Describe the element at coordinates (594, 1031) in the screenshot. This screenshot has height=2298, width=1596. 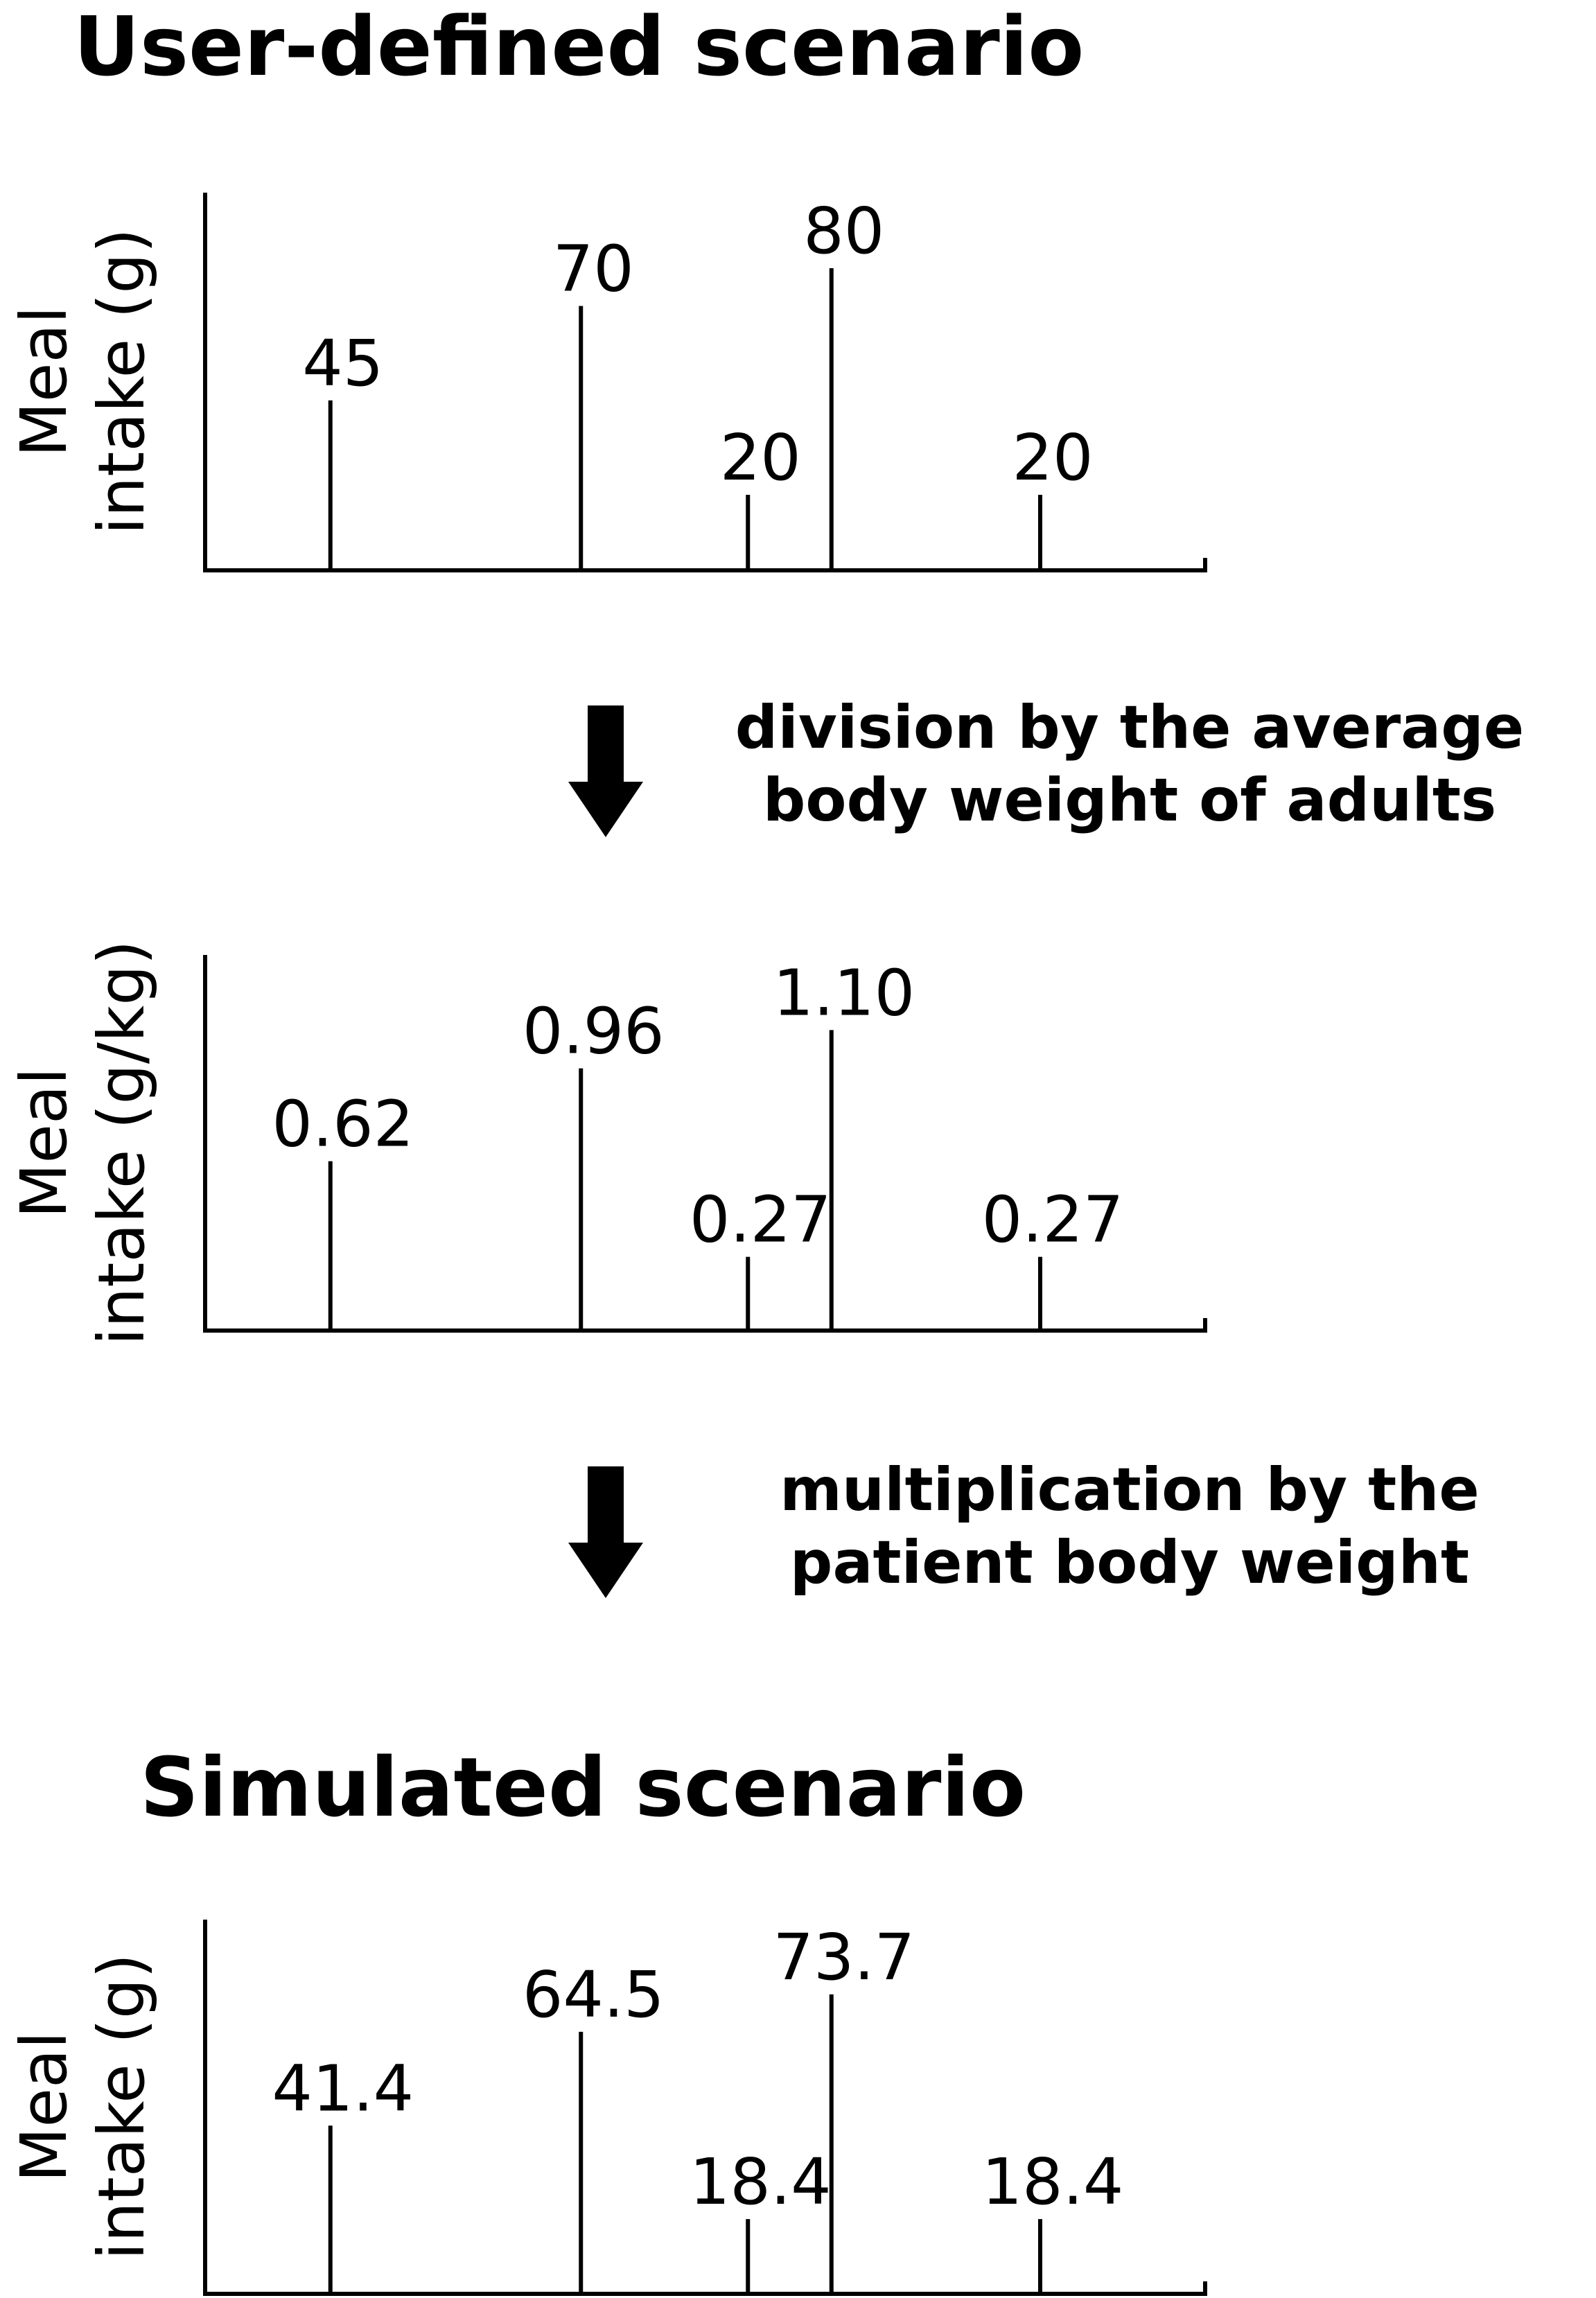
I see `chart-2-data-label: 0.96` at that location.